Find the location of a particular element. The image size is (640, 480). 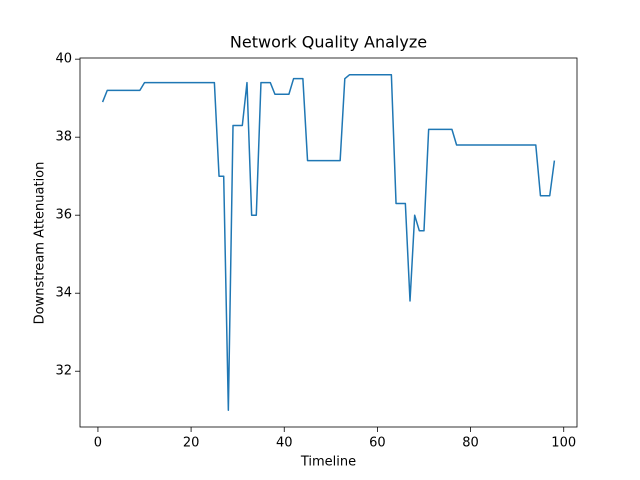

x-tick-label: 0 is located at coordinates (98, 443).